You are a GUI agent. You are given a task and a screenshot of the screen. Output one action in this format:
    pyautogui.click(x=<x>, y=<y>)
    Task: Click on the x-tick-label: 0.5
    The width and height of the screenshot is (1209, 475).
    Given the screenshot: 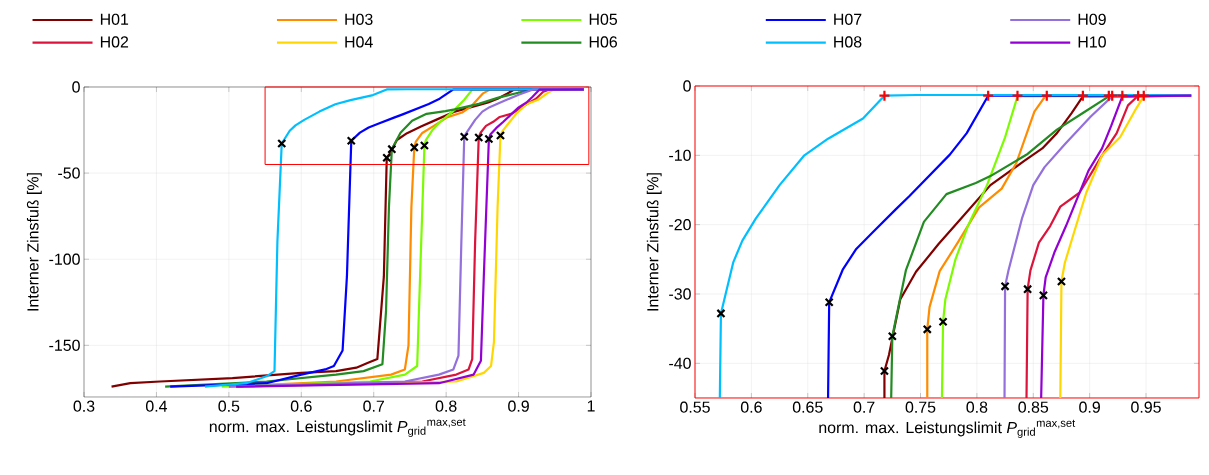 What is the action you would take?
    pyautogui.click(x=229, y=406)
    